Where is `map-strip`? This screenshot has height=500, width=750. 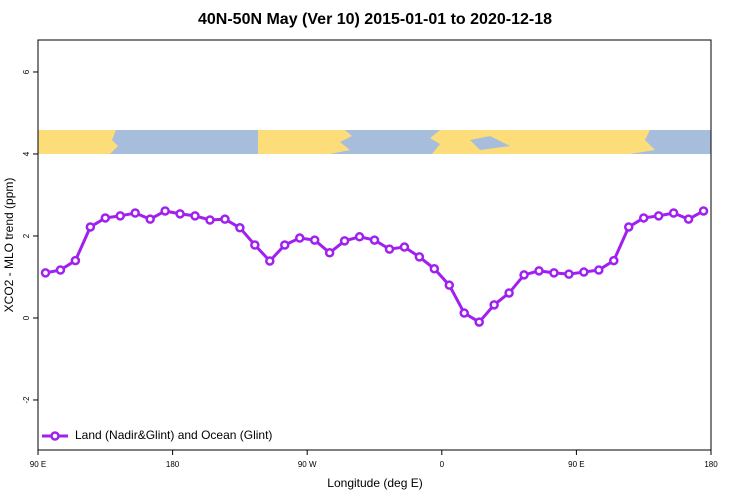
map-strip is located at coordinates (374, 142).